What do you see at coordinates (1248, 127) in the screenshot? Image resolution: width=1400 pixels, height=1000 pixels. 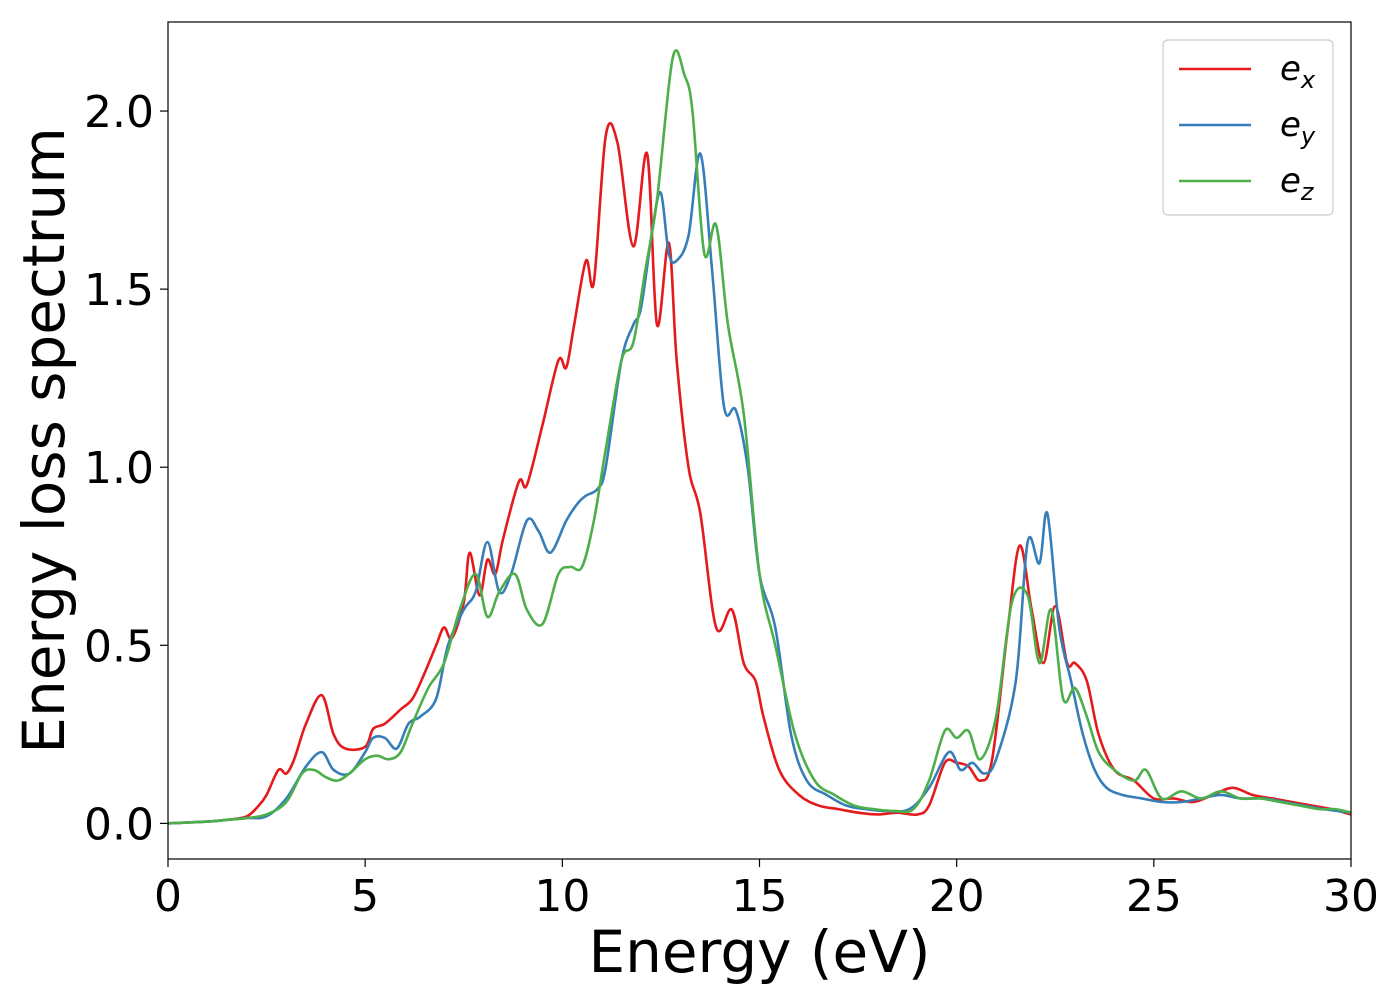 I see `legend-box` at bounding box center [1248, 127].